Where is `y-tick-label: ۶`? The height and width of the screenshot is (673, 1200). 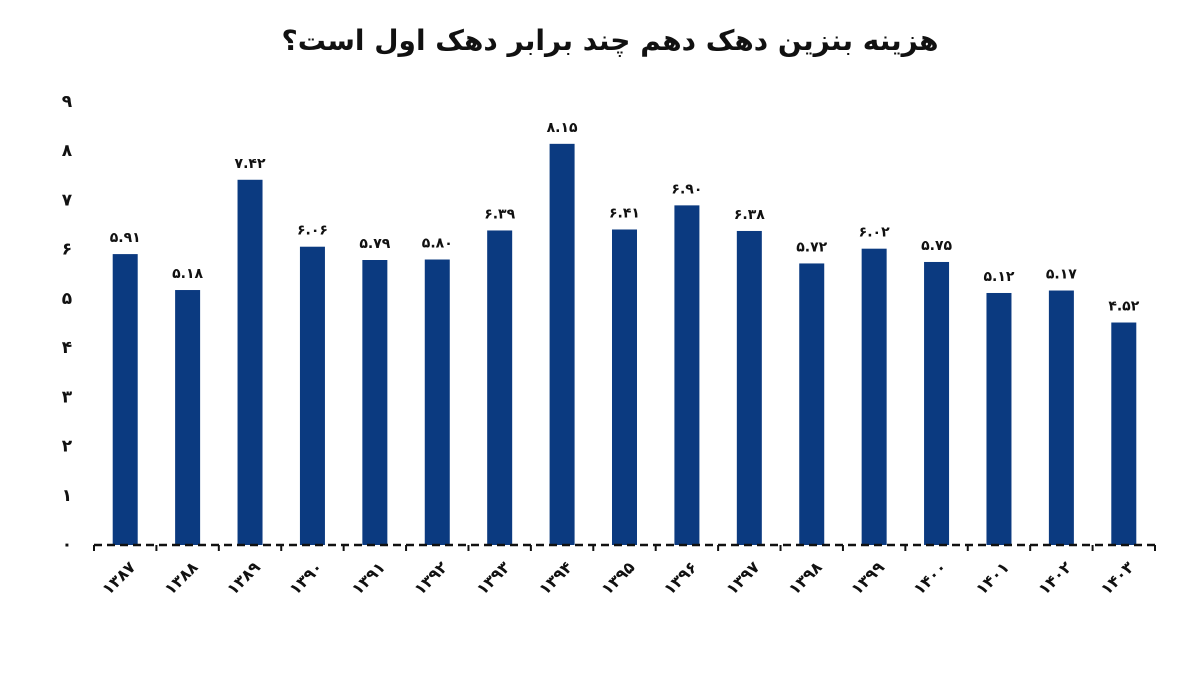 y-tick-label: ۶ is located at coordinates (67, 250).